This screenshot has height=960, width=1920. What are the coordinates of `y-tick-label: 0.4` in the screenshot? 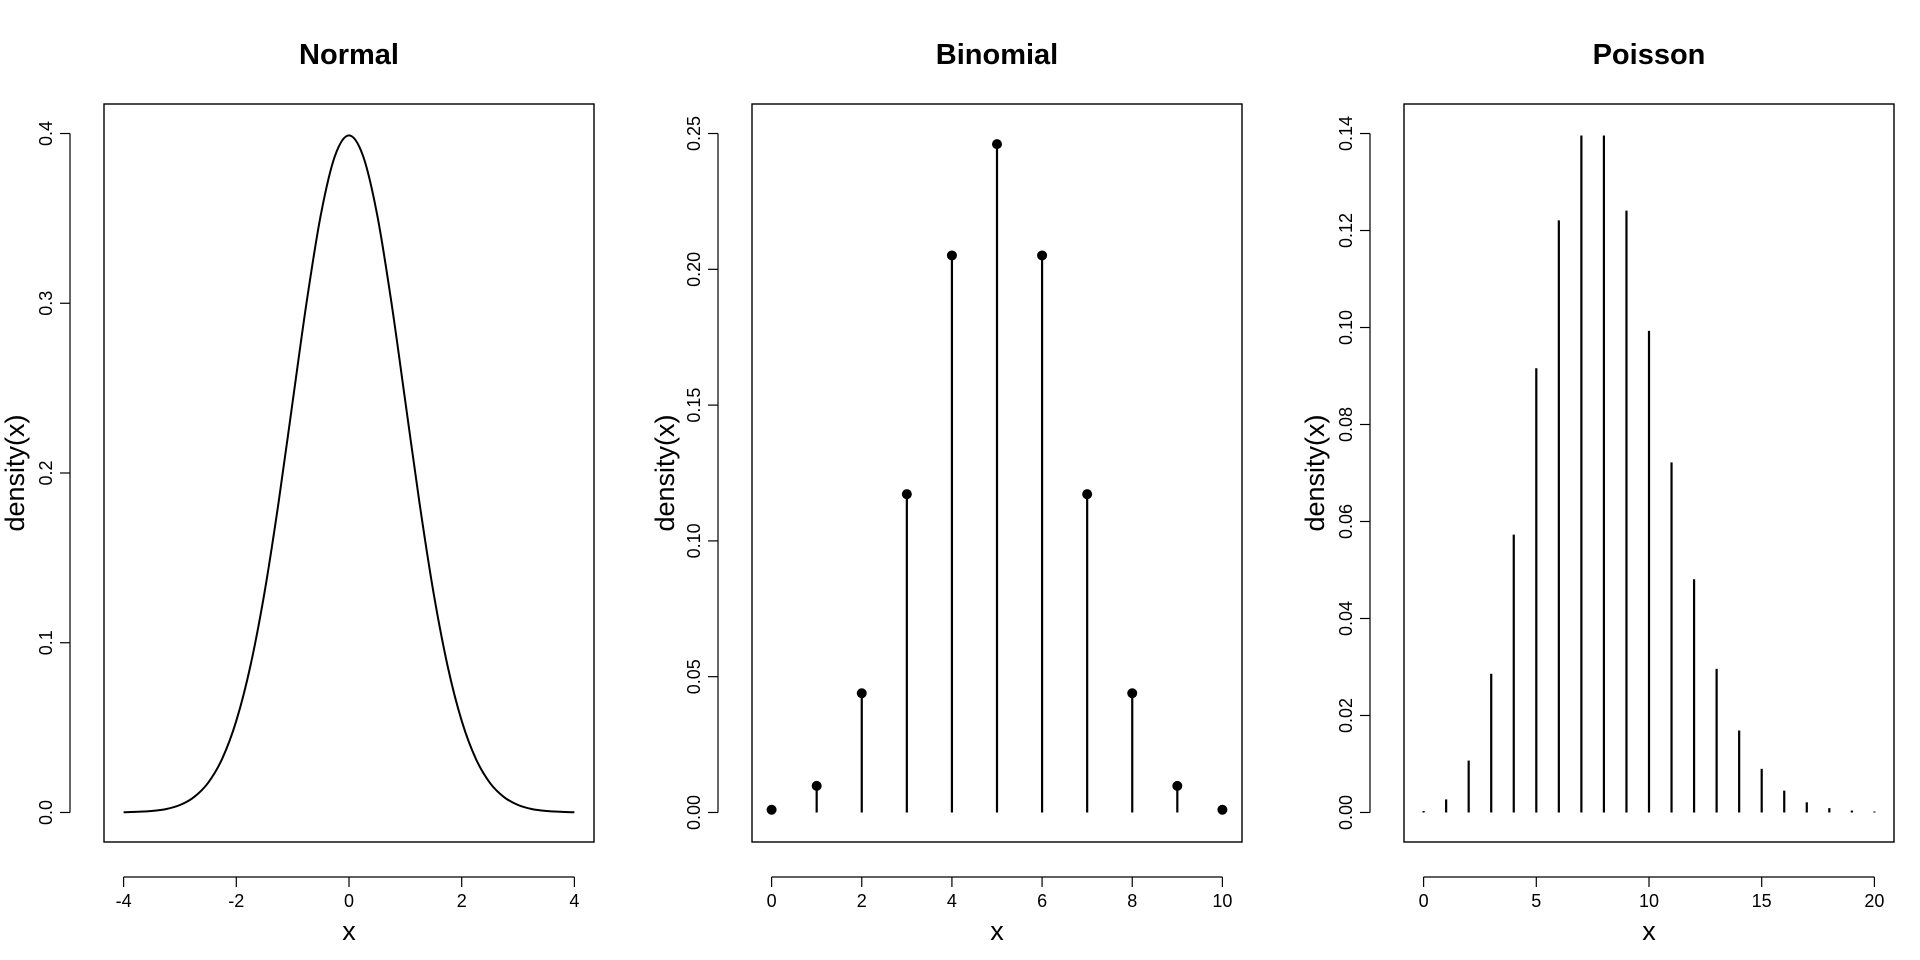 It's located at (46, 133).